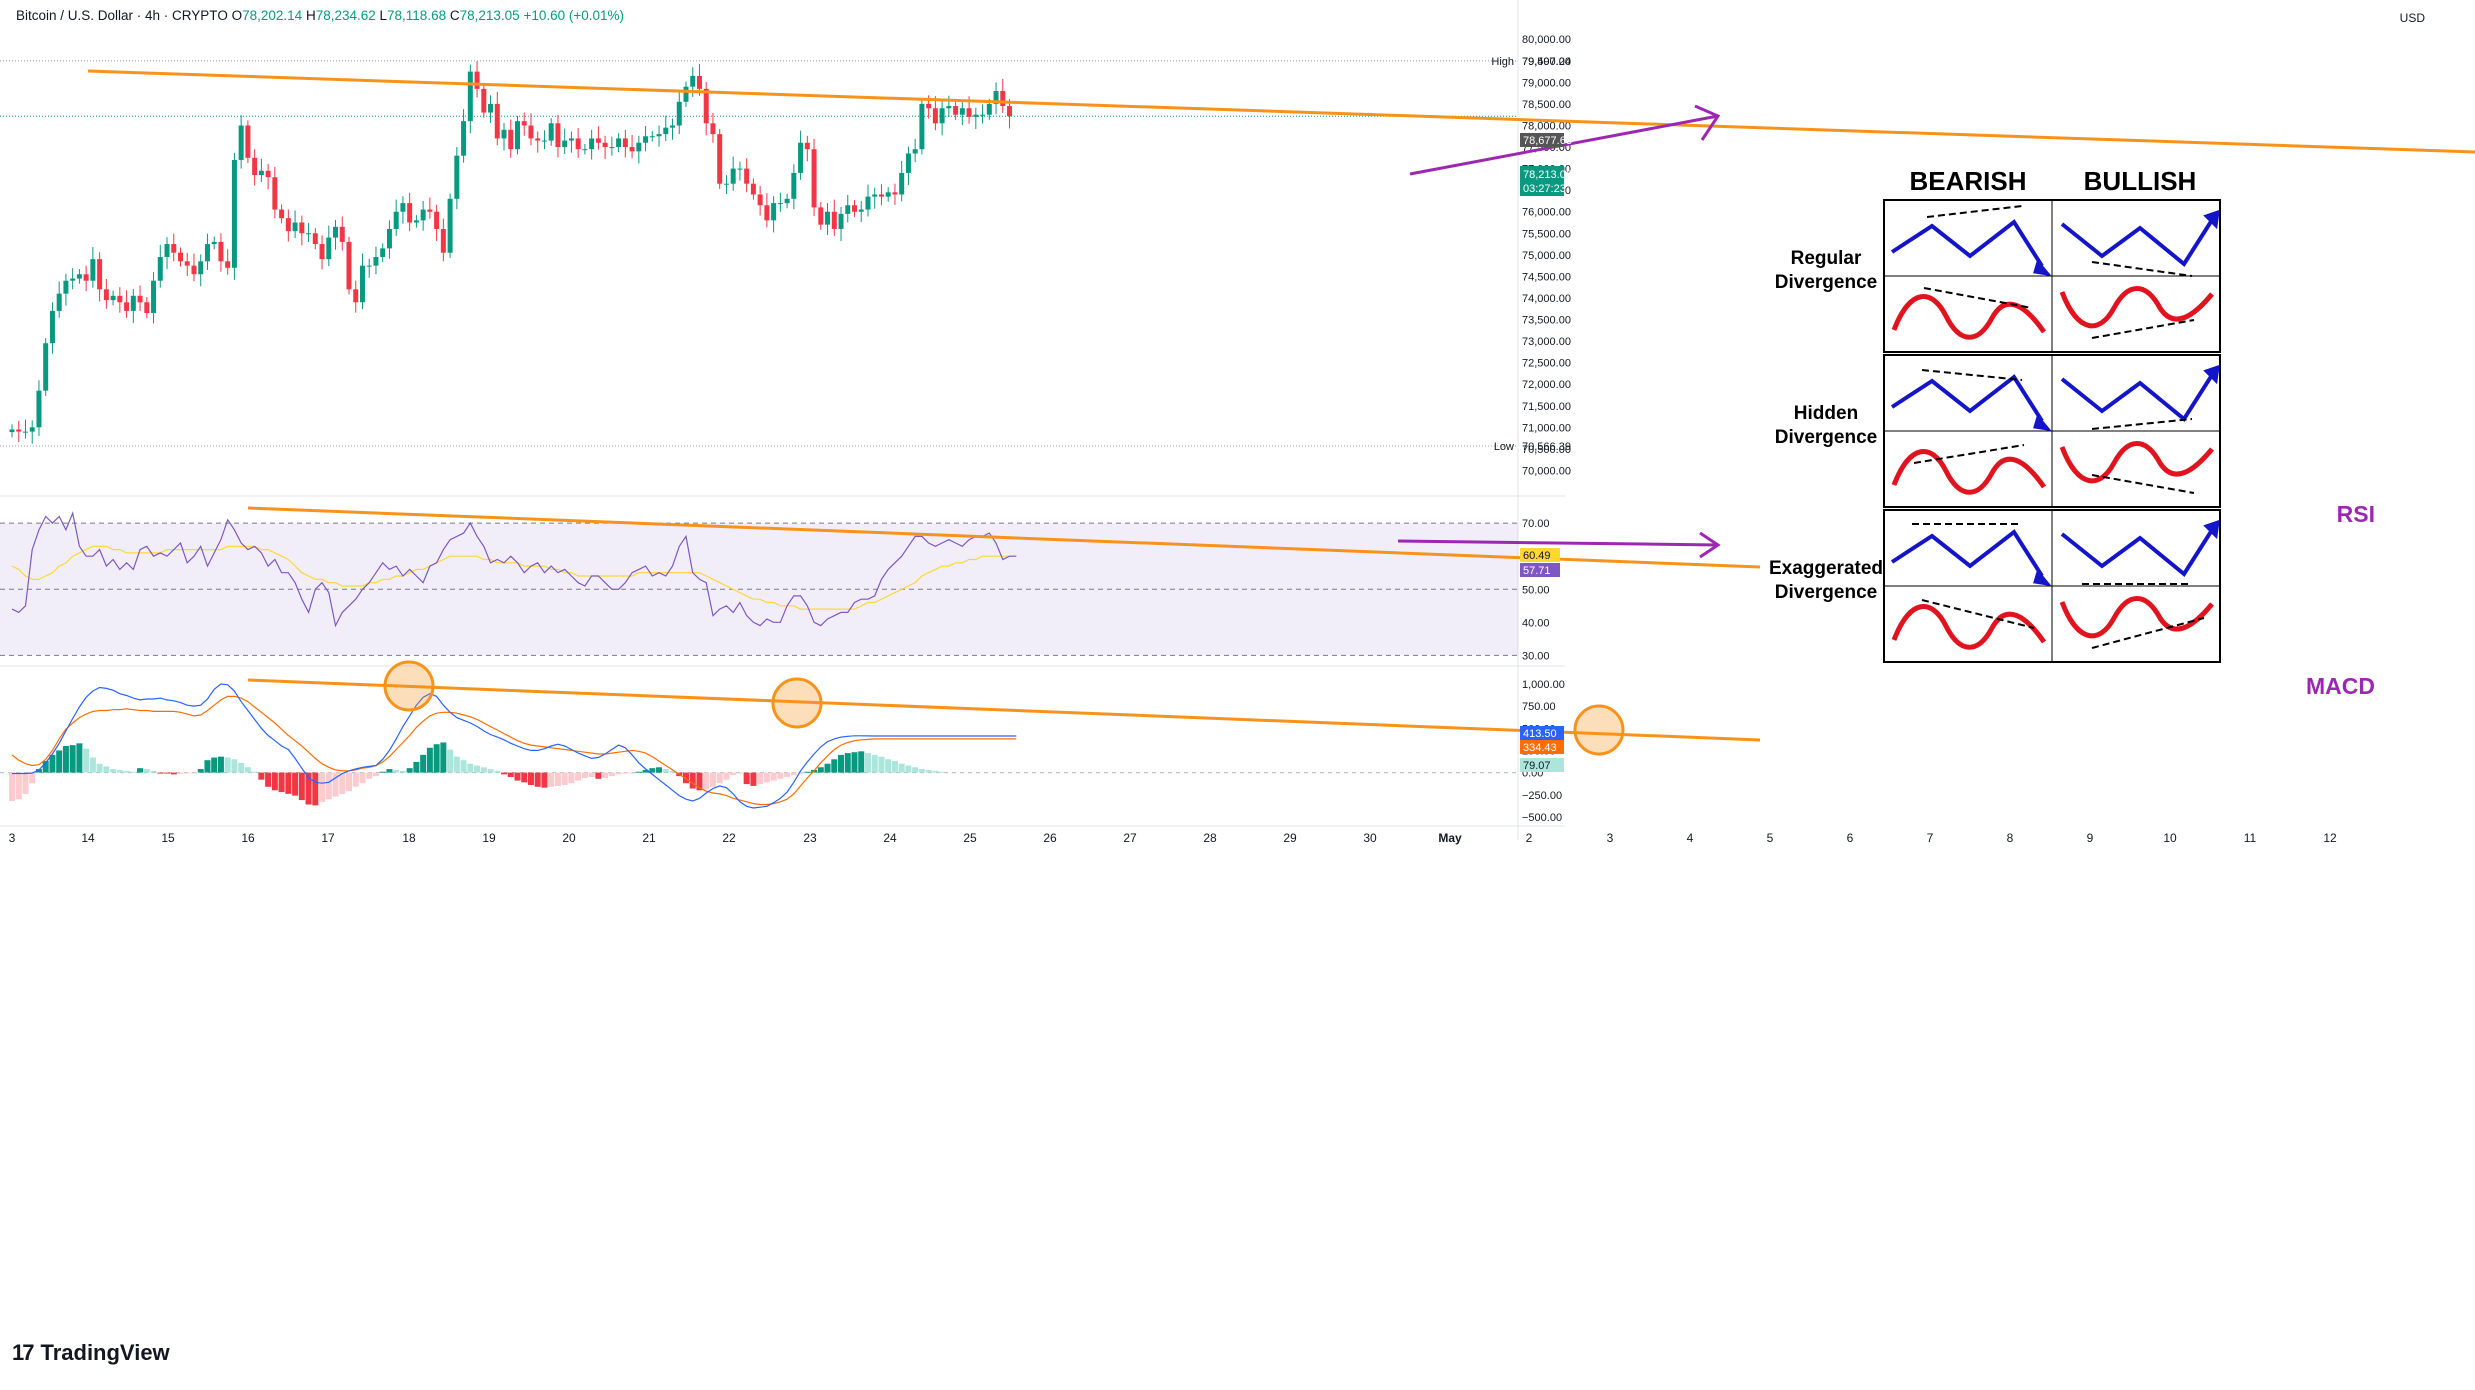  What do you see at coordinates (1050, 838) in the screenshot?
I see `time-axis-tick: 26` at bounding box center [1050, 838].